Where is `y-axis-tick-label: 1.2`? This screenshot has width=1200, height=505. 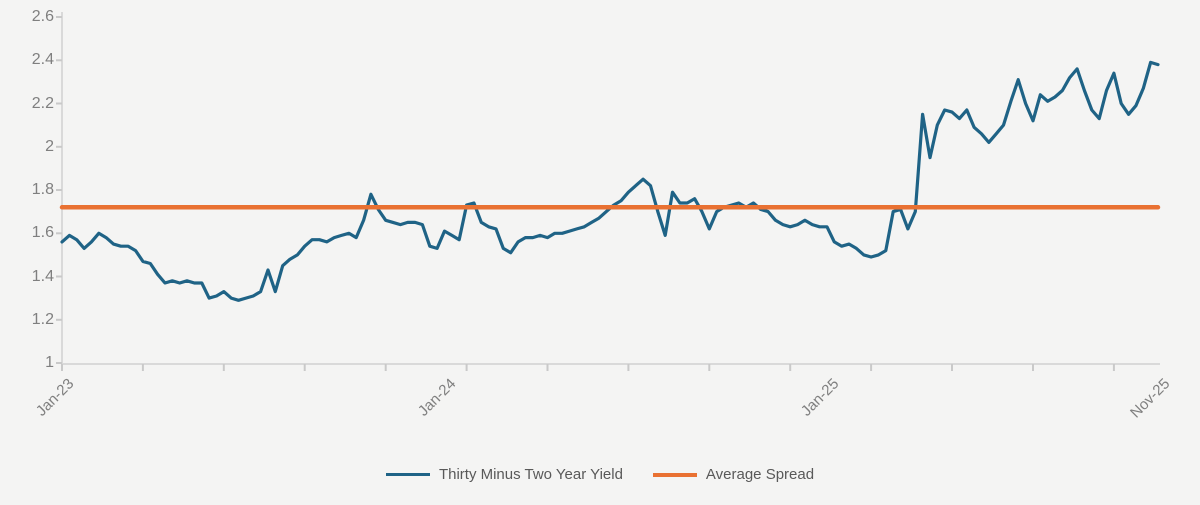 y-axis-tick-label: 1.2 is located at coordinates (42, 319).